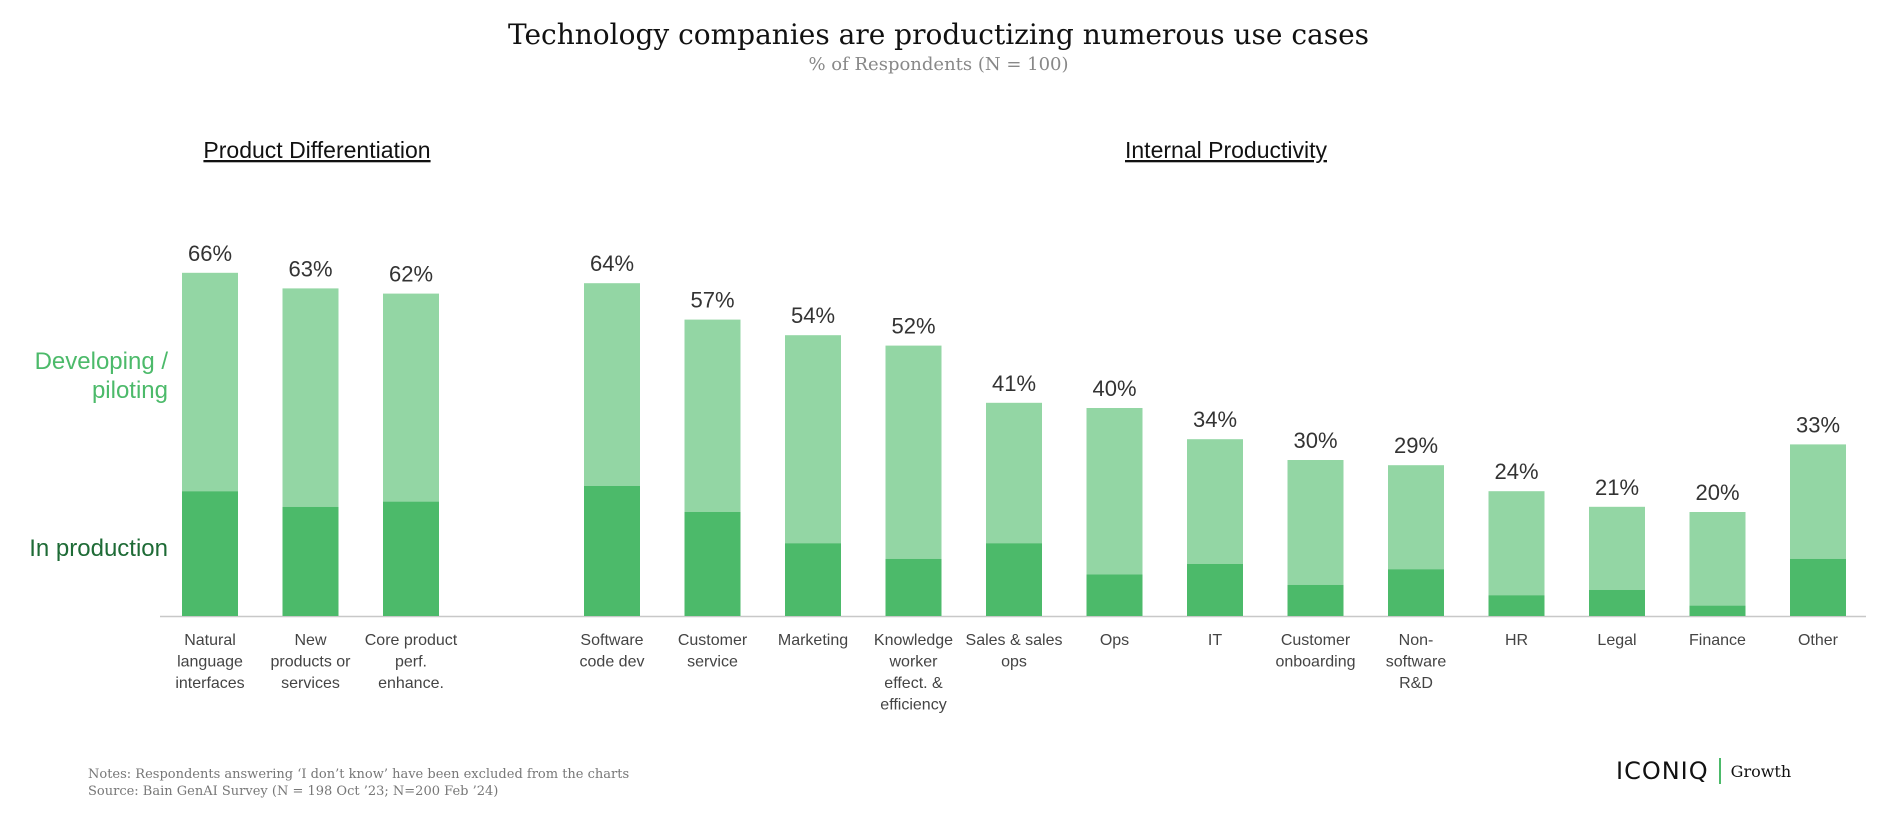  I want to click on tick-label-0-1-1: products or, so click(310, 662).